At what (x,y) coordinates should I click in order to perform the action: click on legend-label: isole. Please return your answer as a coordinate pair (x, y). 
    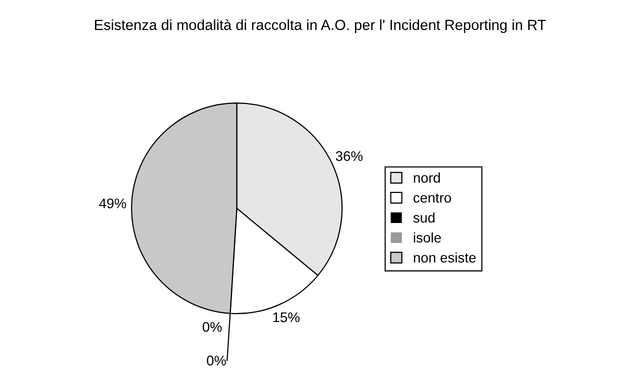
    Looking at the image, I should click on (427, 237).